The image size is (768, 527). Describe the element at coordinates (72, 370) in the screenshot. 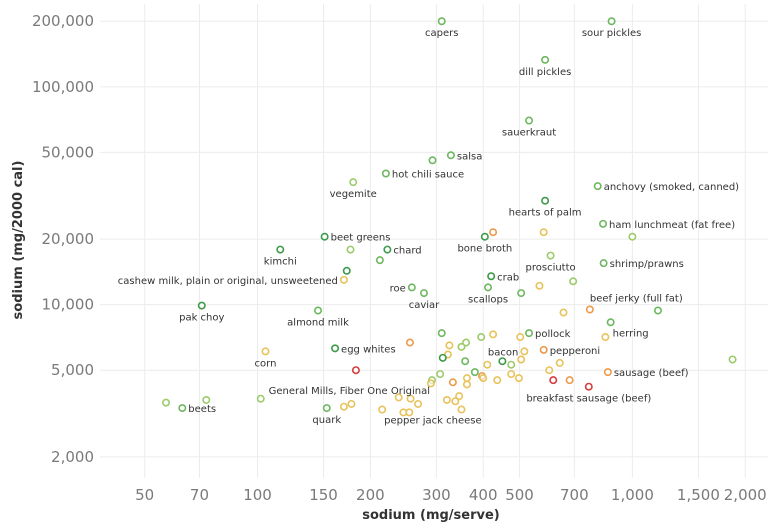

I see `y-tick-label: 5,000` at that location.